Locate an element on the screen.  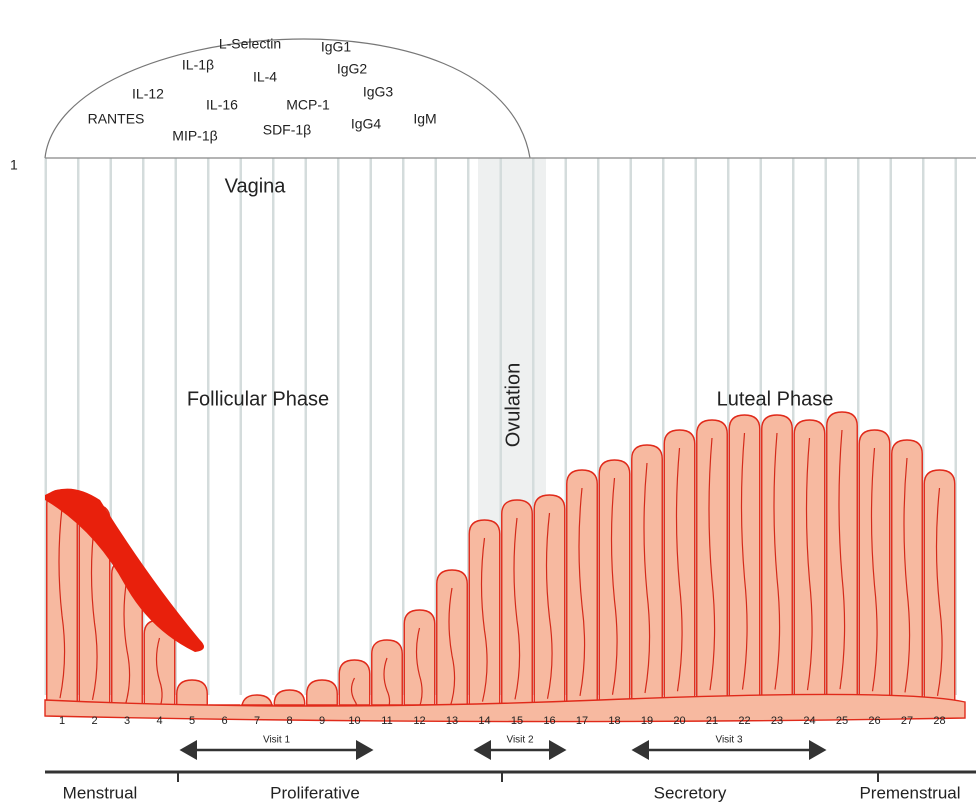
day-number: 23 is located at coordinates (777, 721).